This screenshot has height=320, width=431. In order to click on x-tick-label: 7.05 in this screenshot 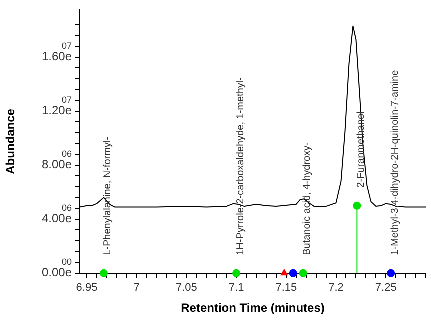, I will do `click(187, 288)`.